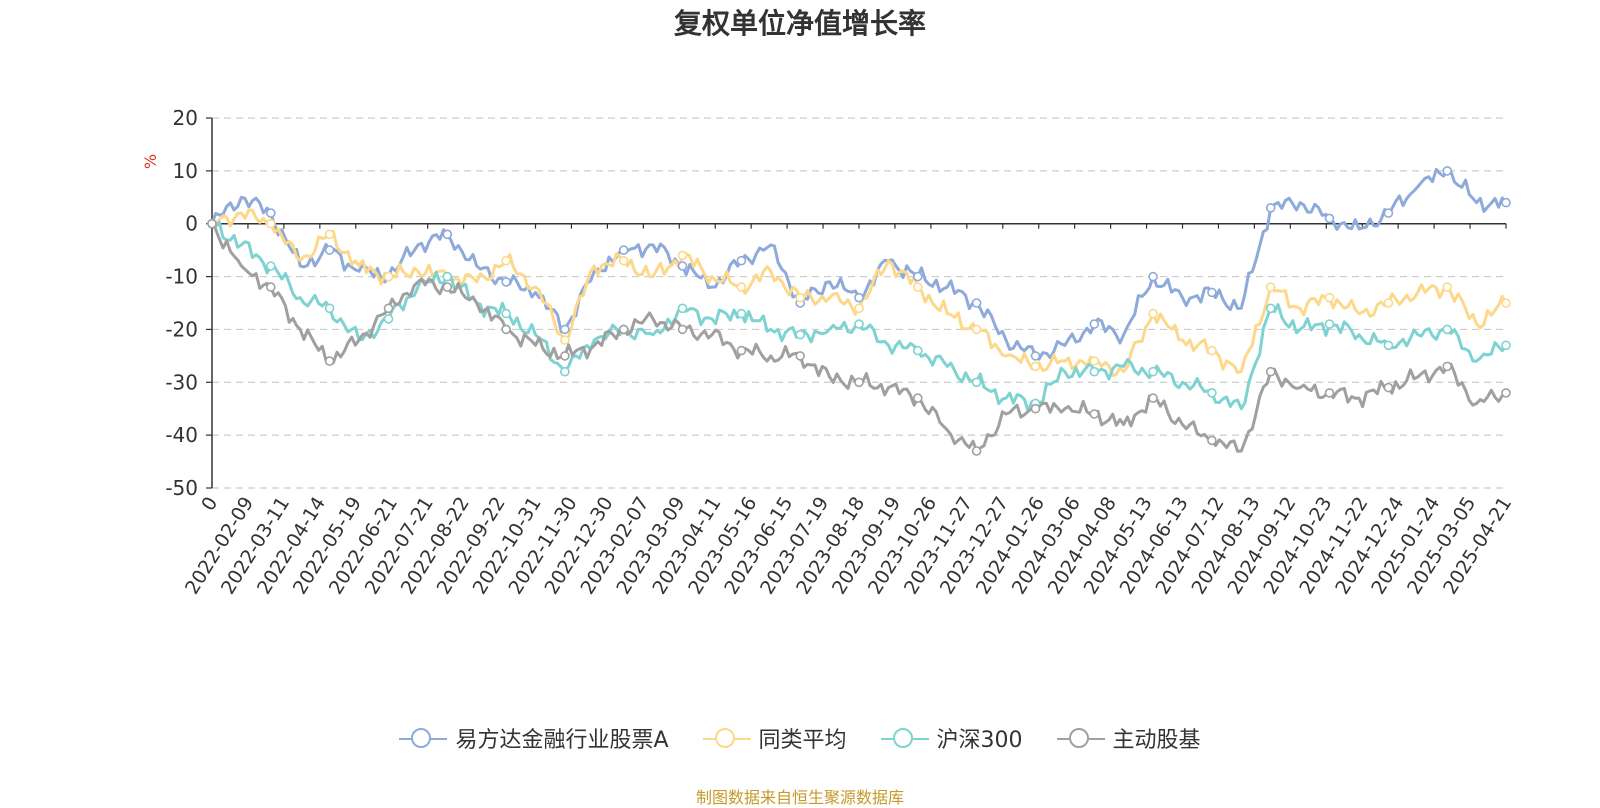  What do you see at coordinates (1156, 740) in the screenshot?
I see `legend-label-active-equity: 主动股基` at bounding box center [1156, 740].